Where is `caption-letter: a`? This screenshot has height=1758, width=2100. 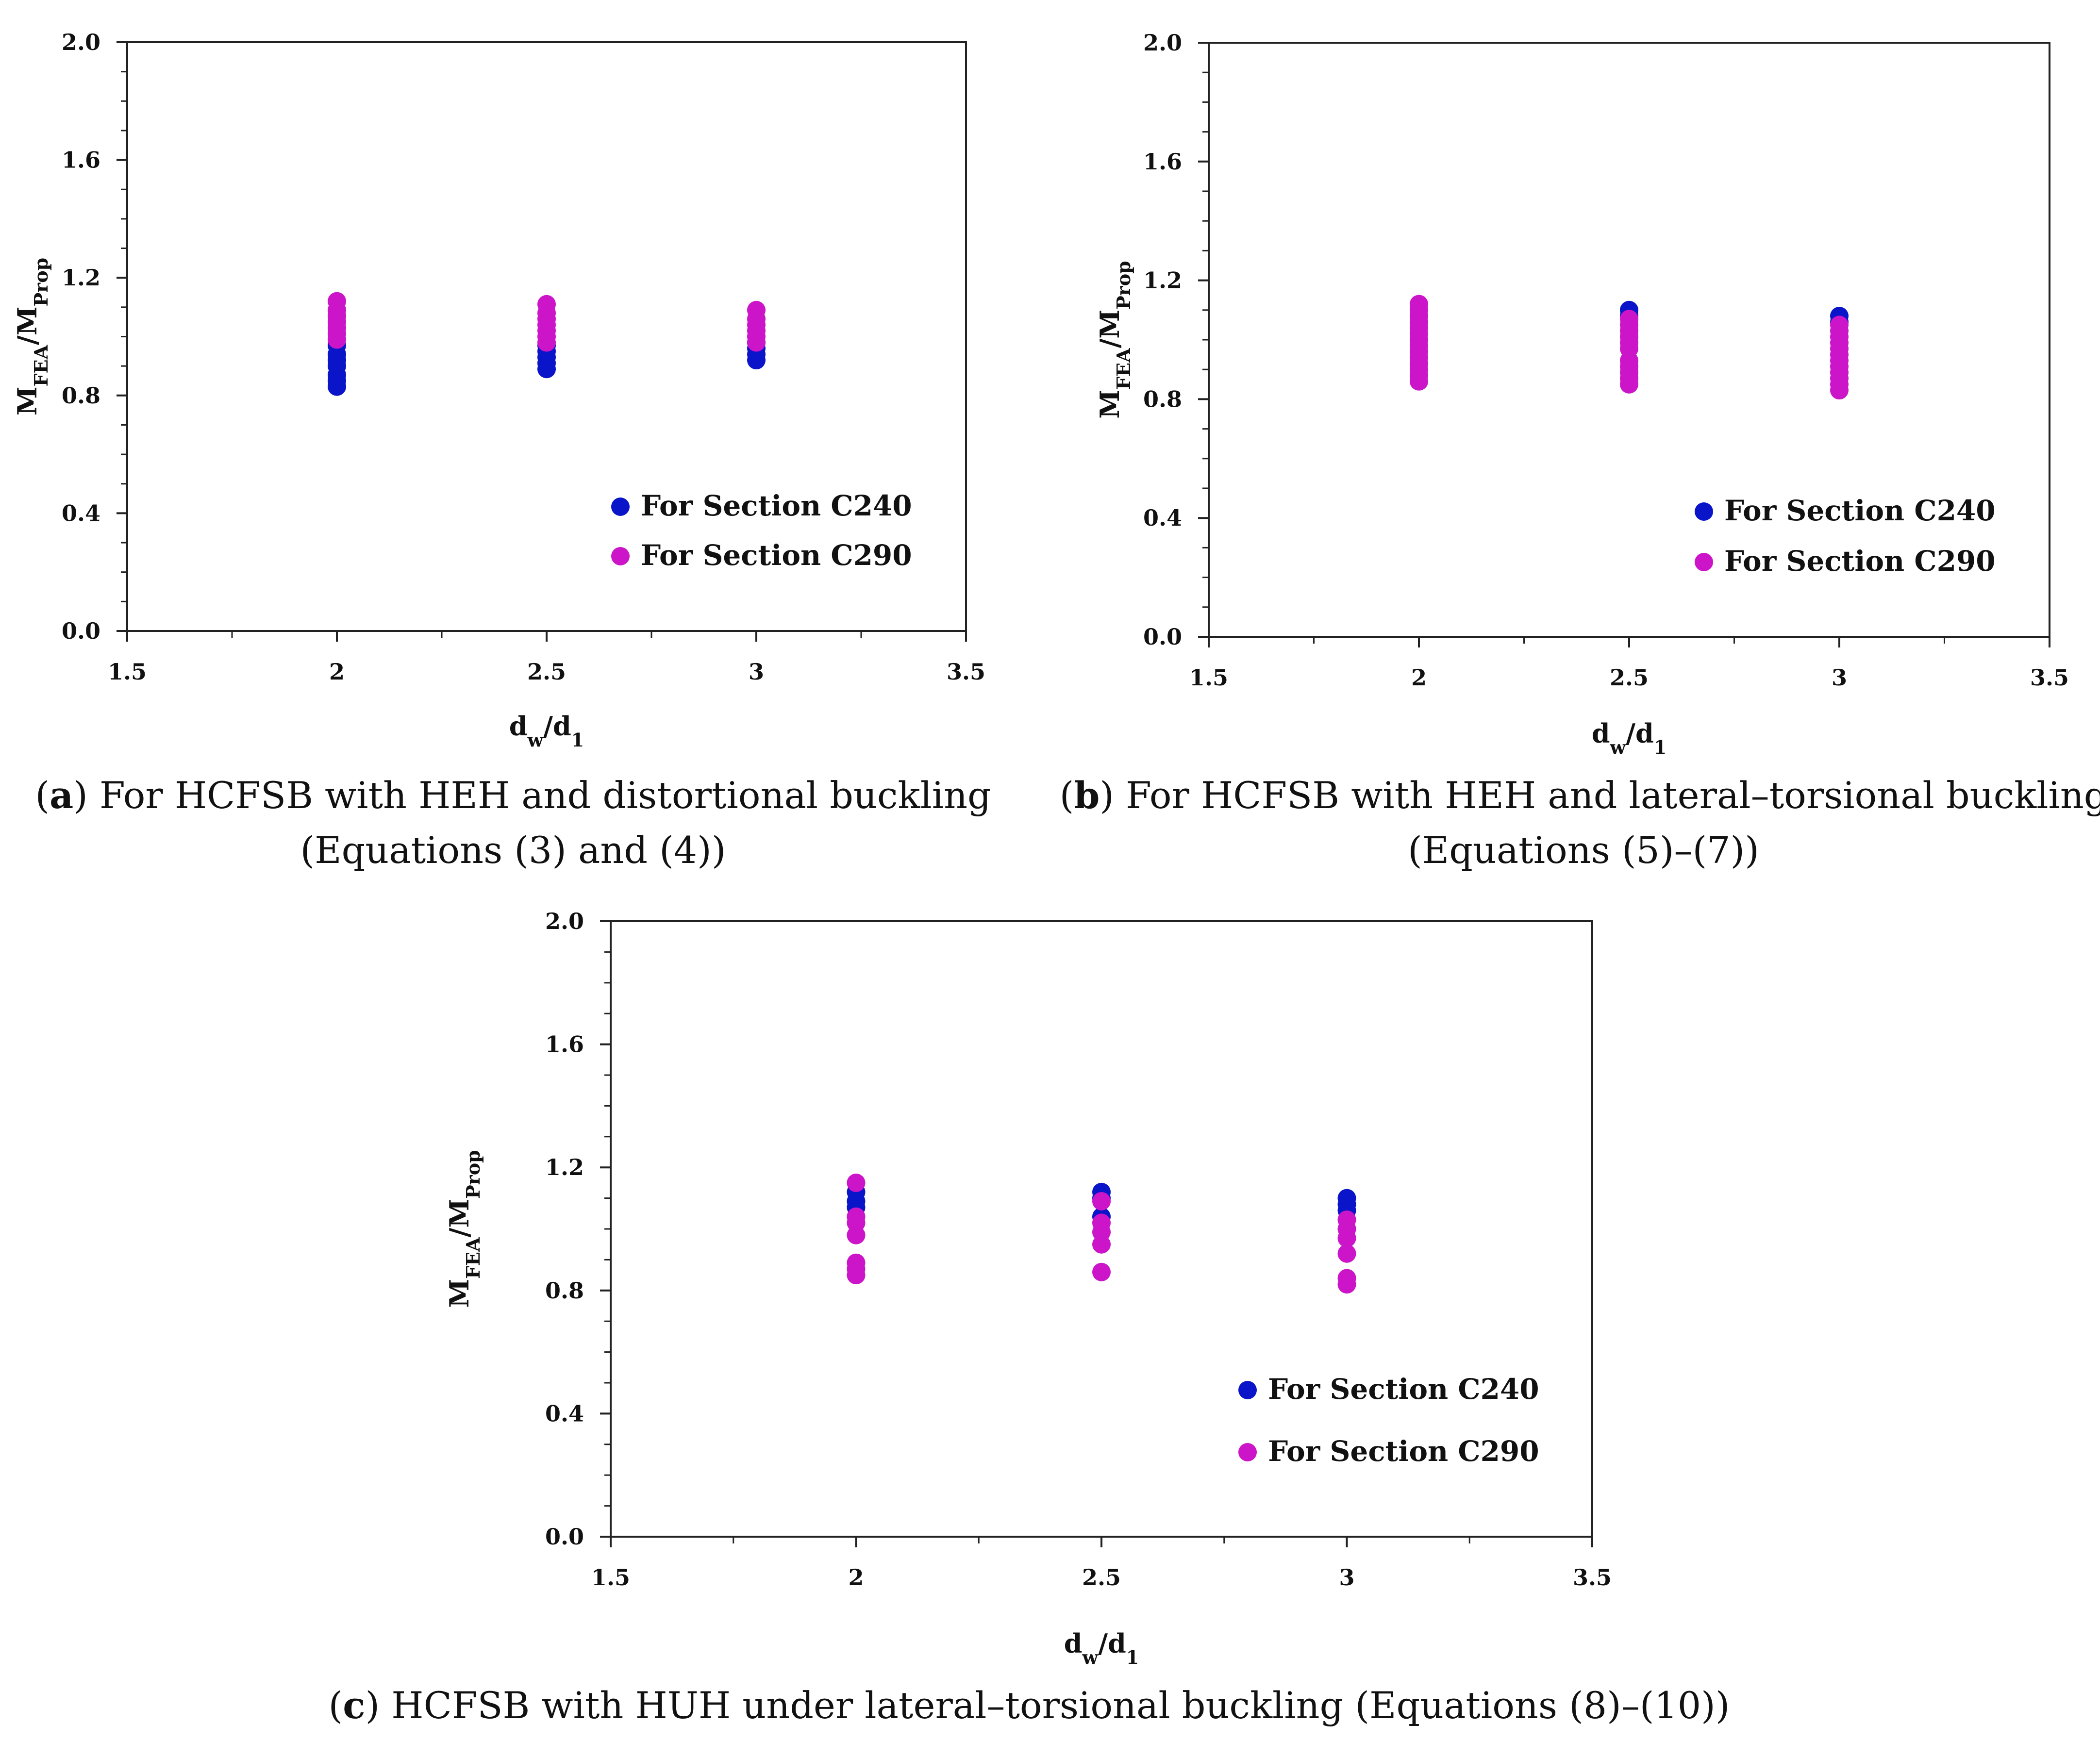 caption-letter: a is located at coordinates (61, 796).